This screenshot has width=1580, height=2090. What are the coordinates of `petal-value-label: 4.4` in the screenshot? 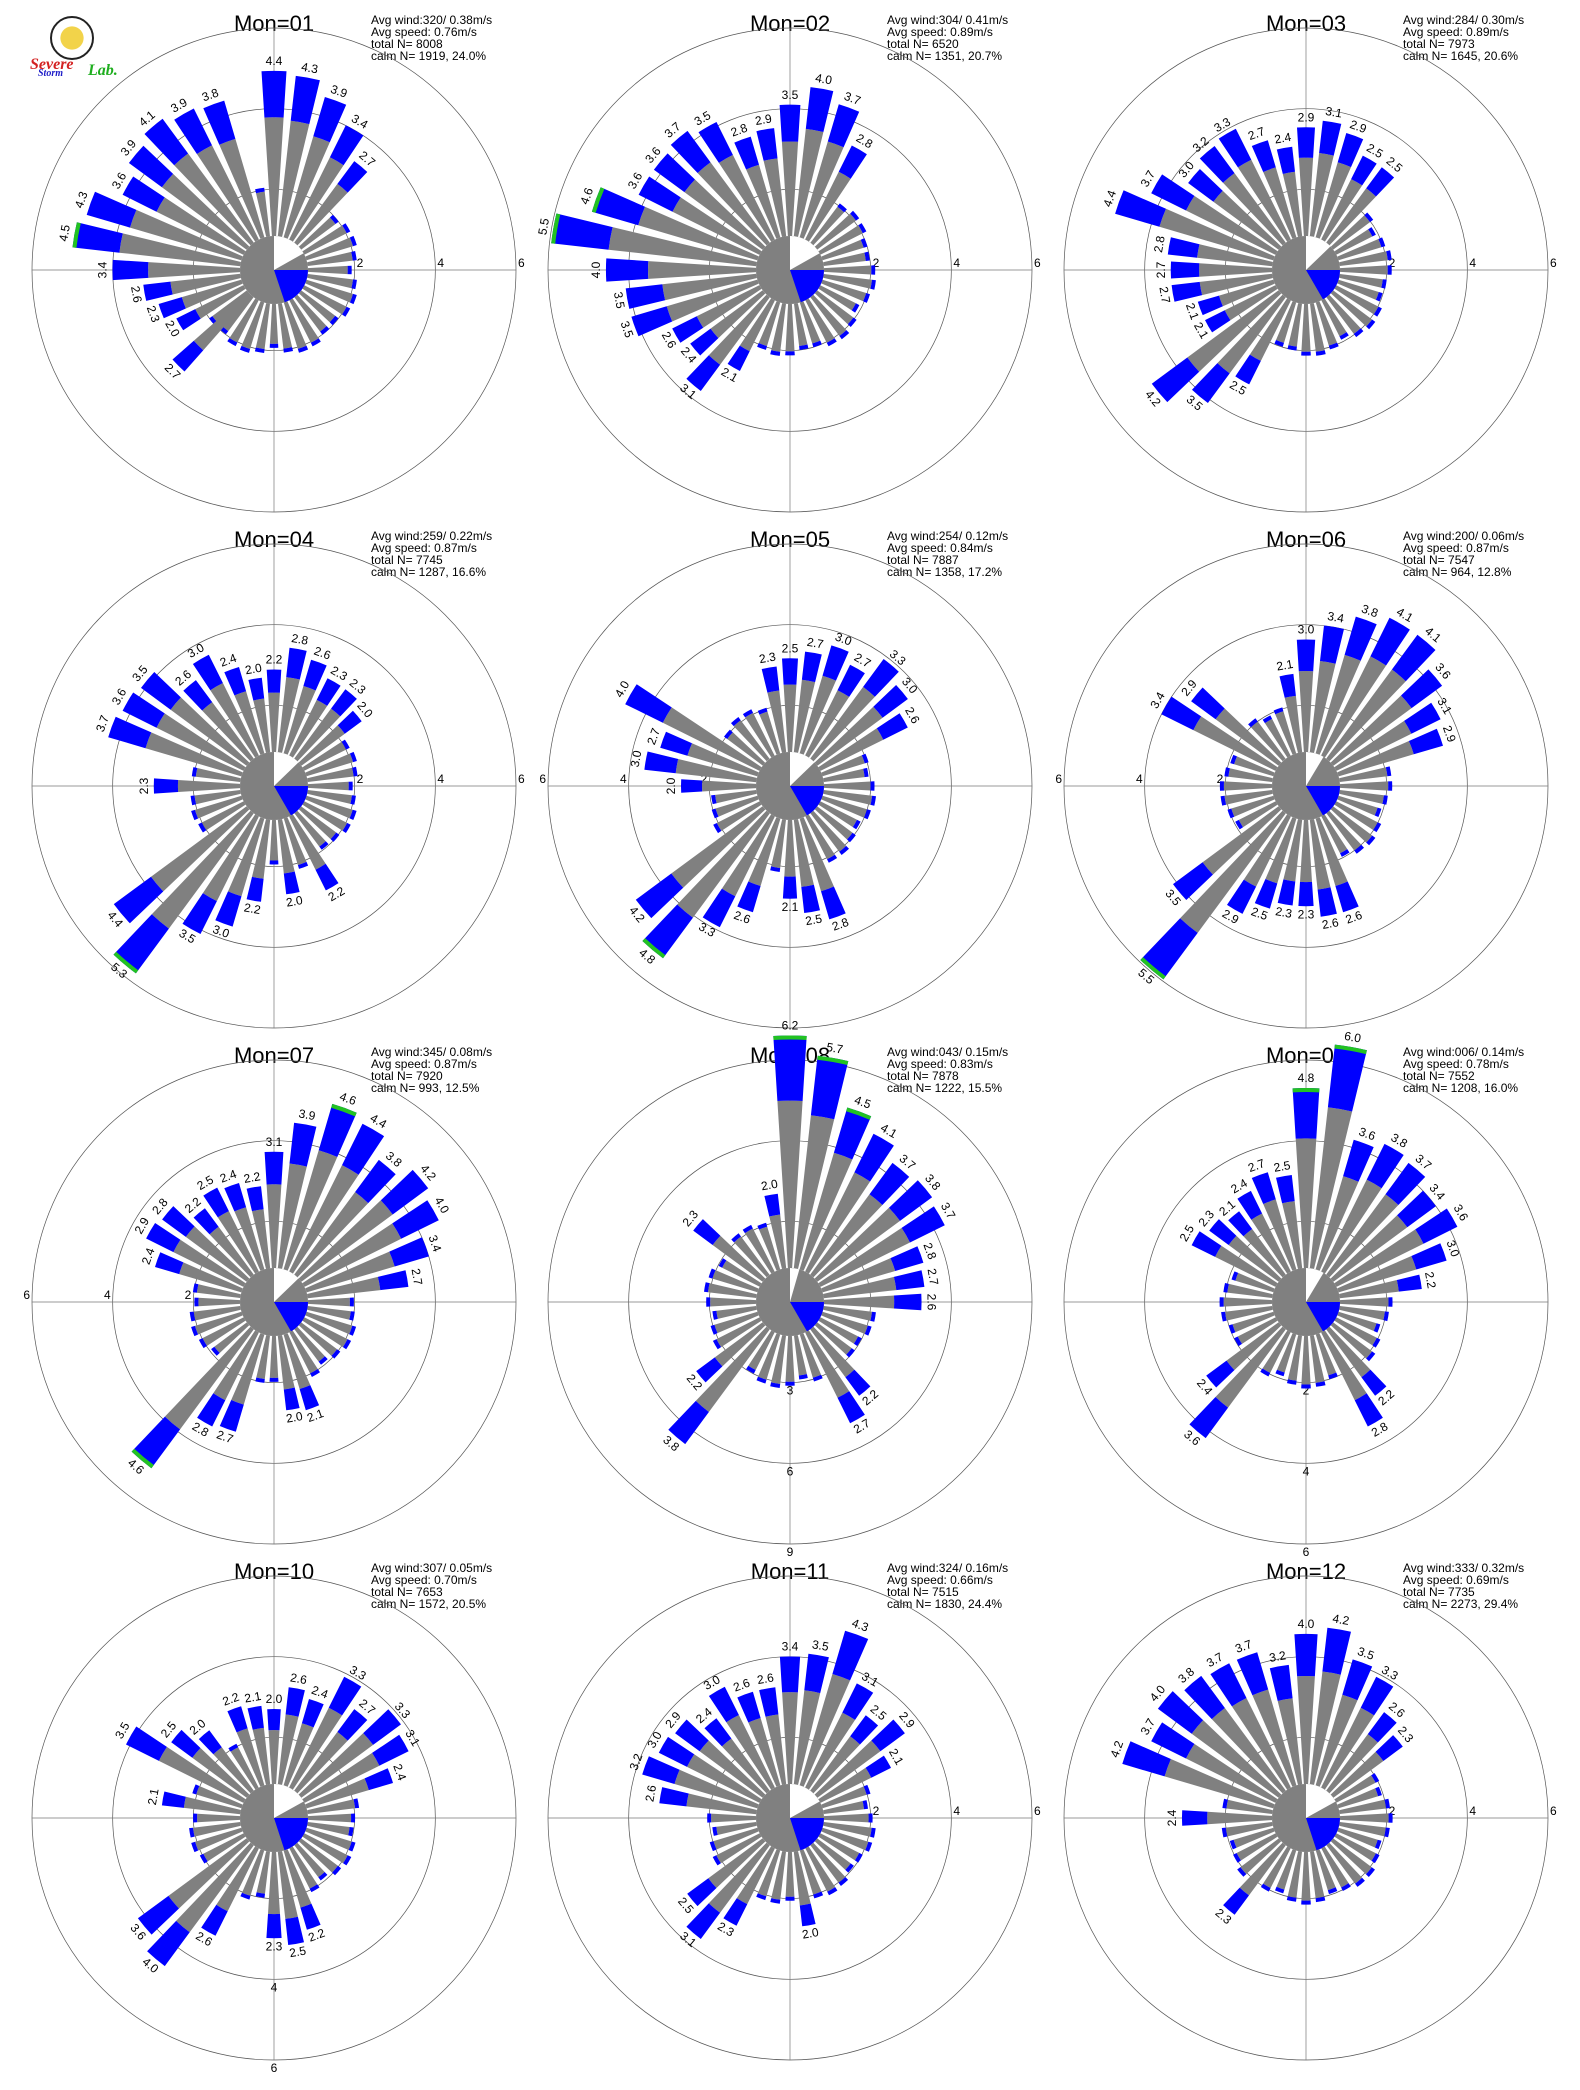 It's located at (1109, 198).